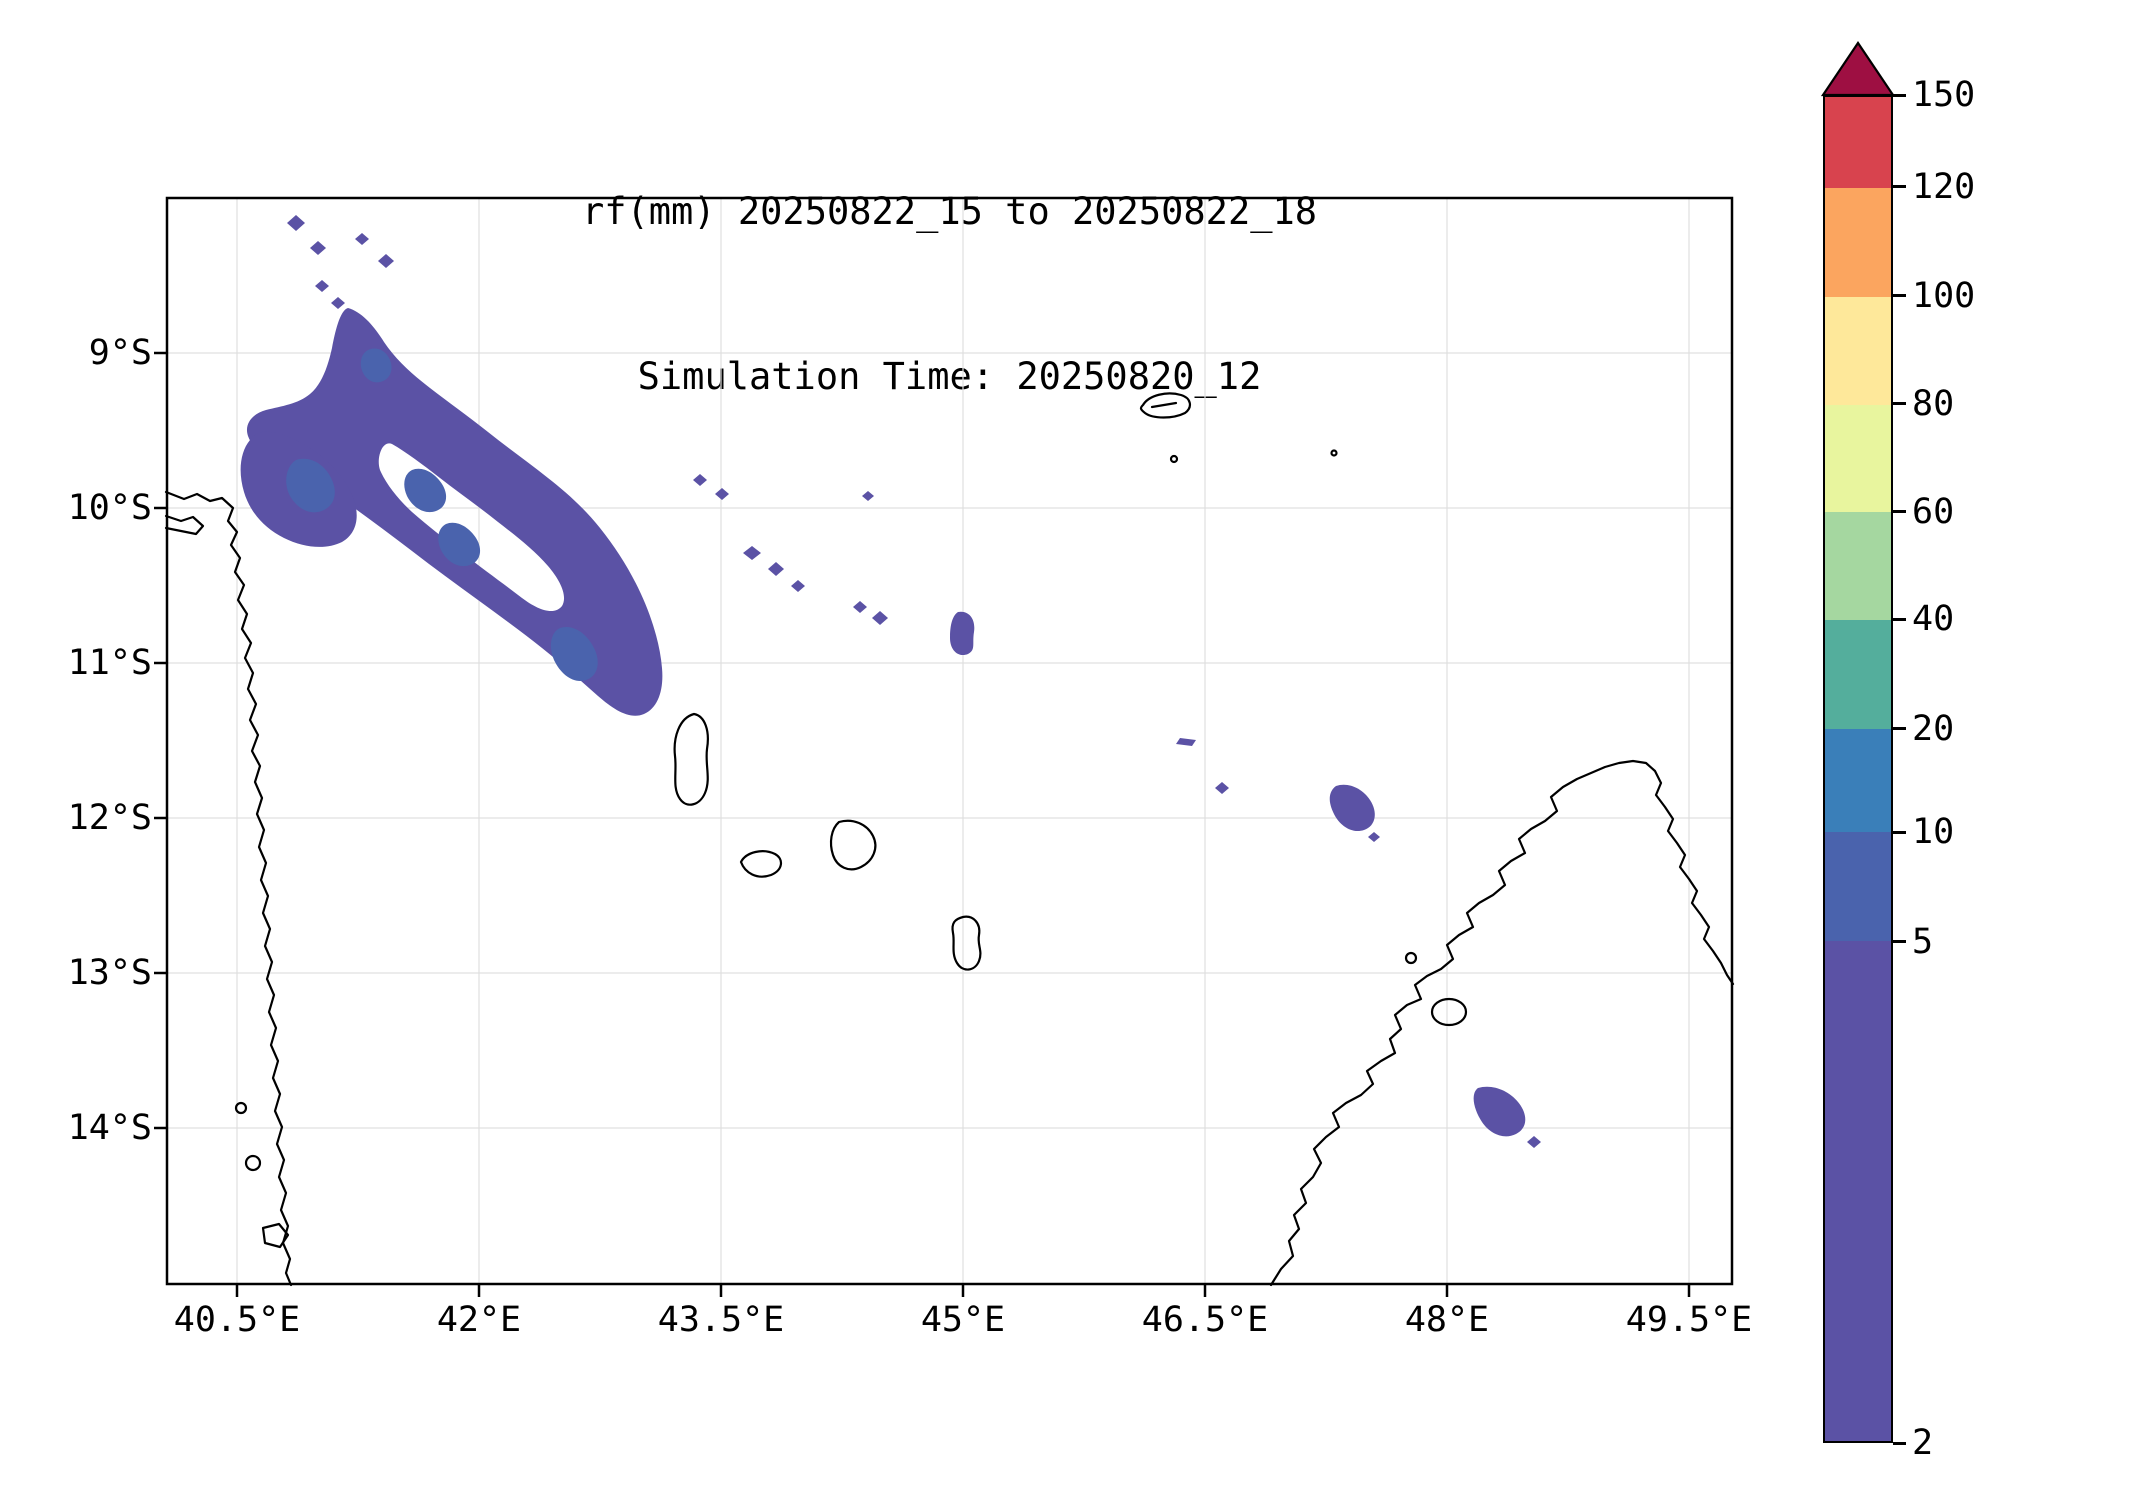  I want to click on x-tick-label: 49.5°E, so click(1689, 1320).